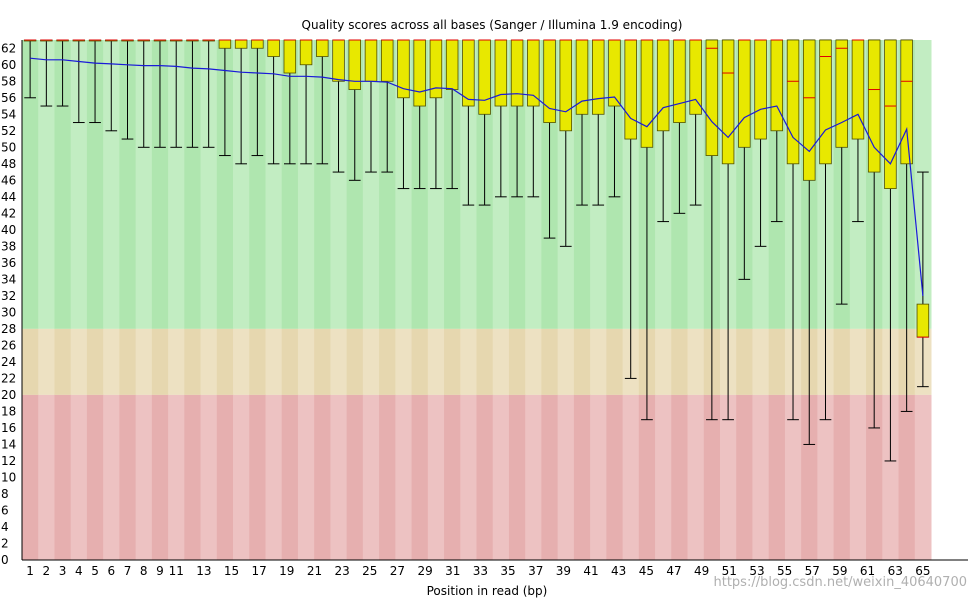 The width and height of the screenshot is (975, 600). What do you see at coordinates (128, 571) in the screenshot?
I see `x-tick-label: 7` at bounding box center [128, 571].